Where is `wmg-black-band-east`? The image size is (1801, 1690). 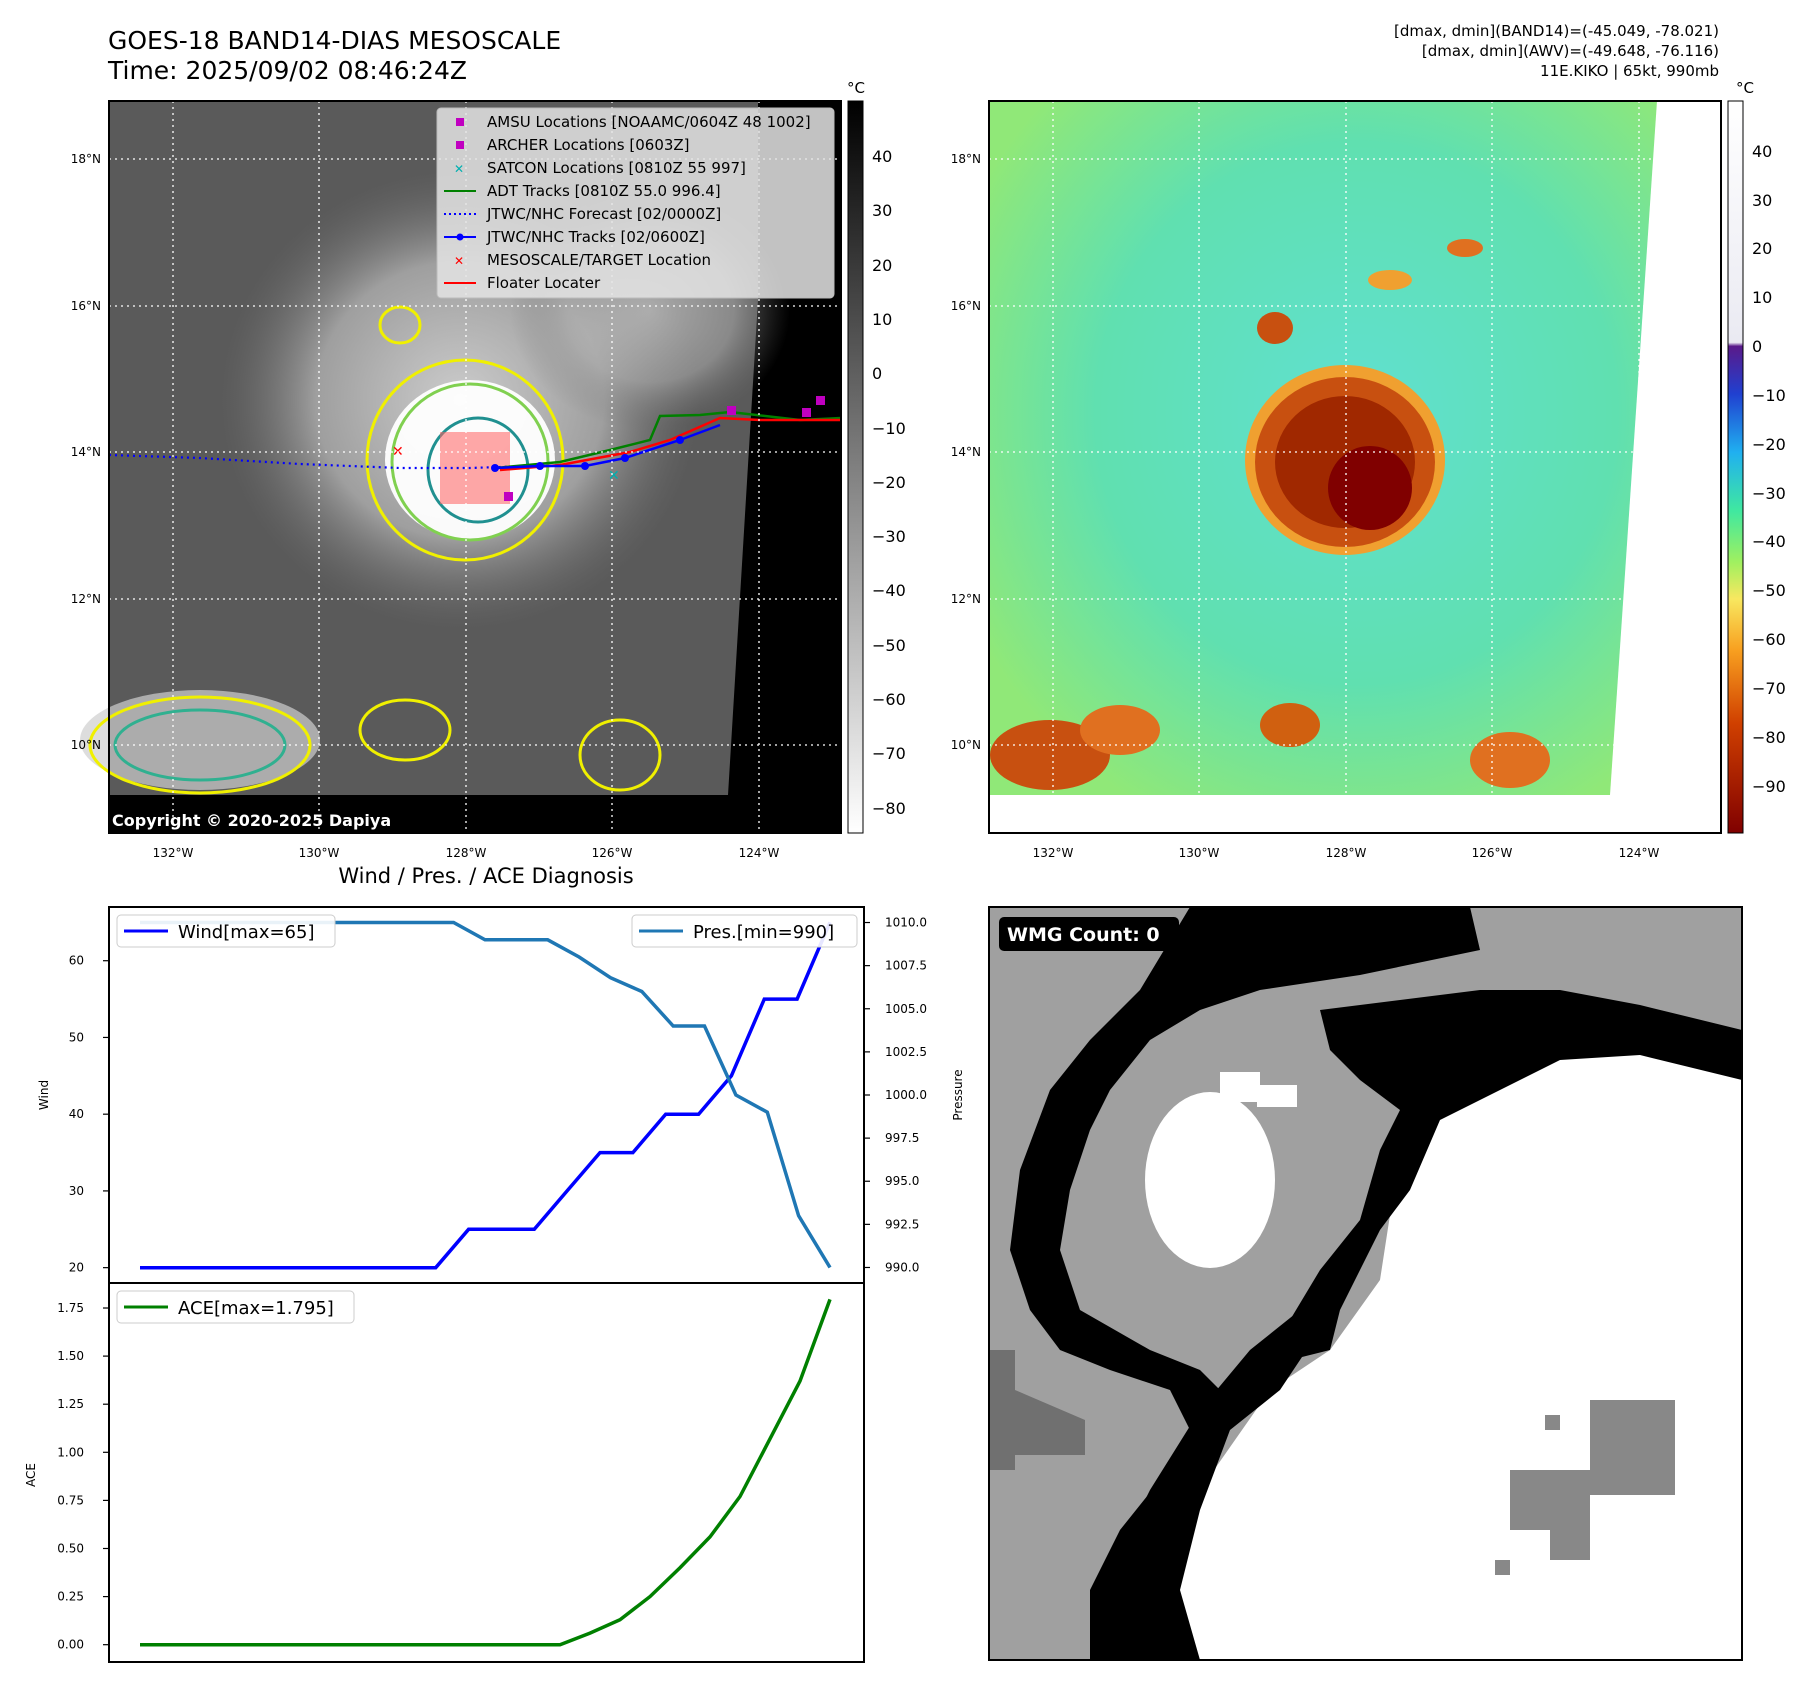 wmg-black-band-east is located at coordinates (1516, 1175).